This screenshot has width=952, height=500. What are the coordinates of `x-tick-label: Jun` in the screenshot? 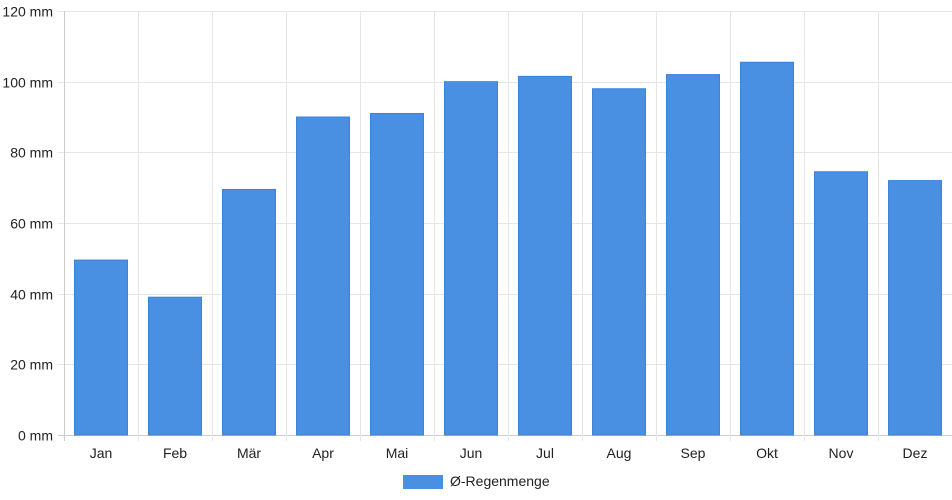 It's located at (471, 453).